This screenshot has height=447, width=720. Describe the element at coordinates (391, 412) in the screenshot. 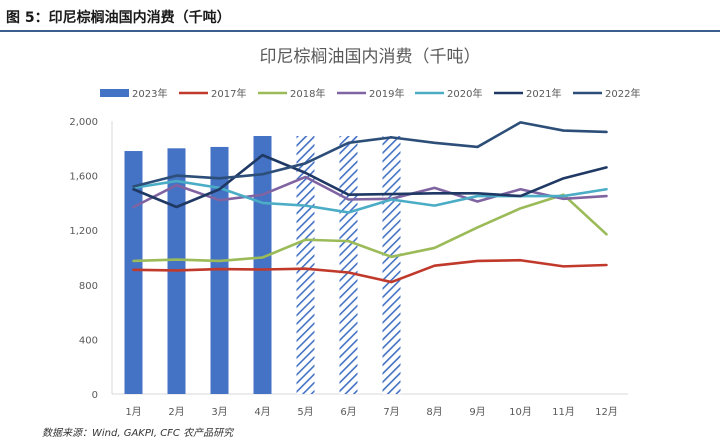

I see `x-tick-label: 7月` at that location.